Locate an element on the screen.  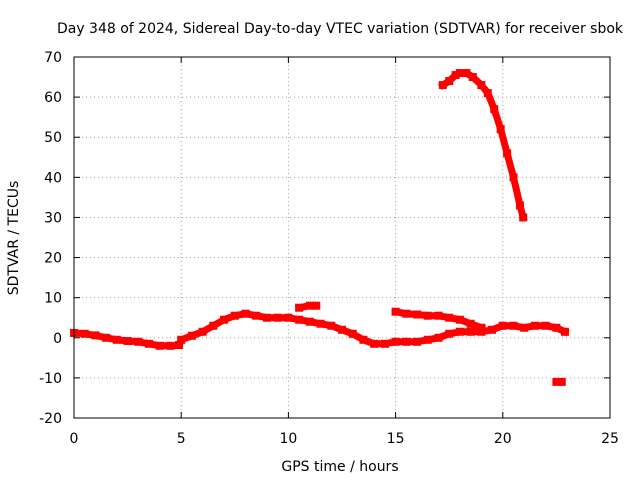
y-tick-label: -20 is located at coordinates (50, 419).